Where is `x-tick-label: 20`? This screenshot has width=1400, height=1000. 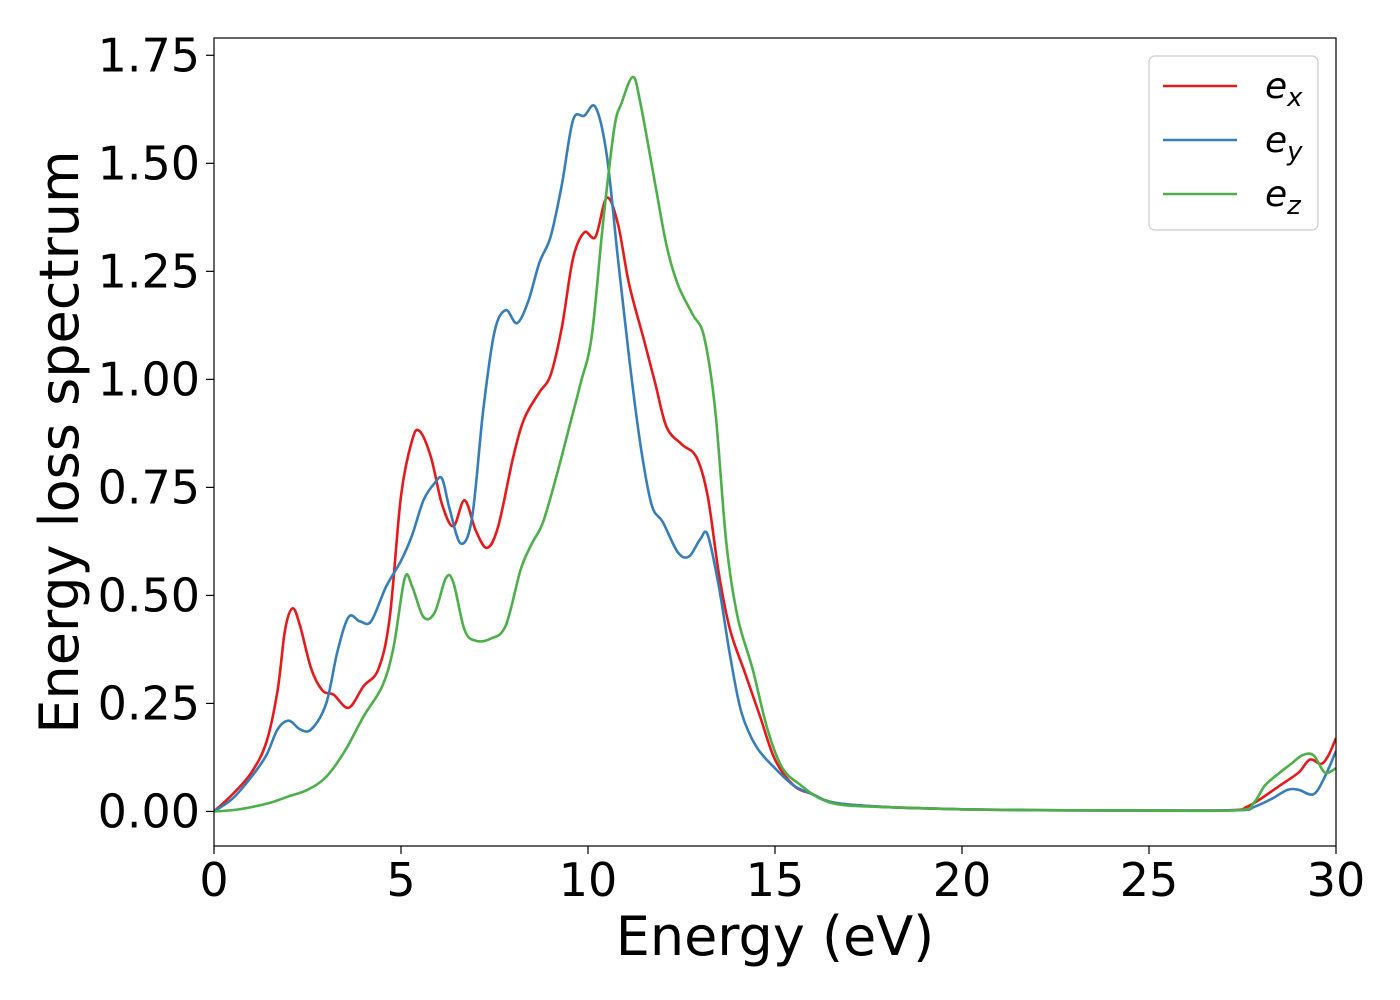
x-tick-label: 20 is located at coordinates (962, 880).